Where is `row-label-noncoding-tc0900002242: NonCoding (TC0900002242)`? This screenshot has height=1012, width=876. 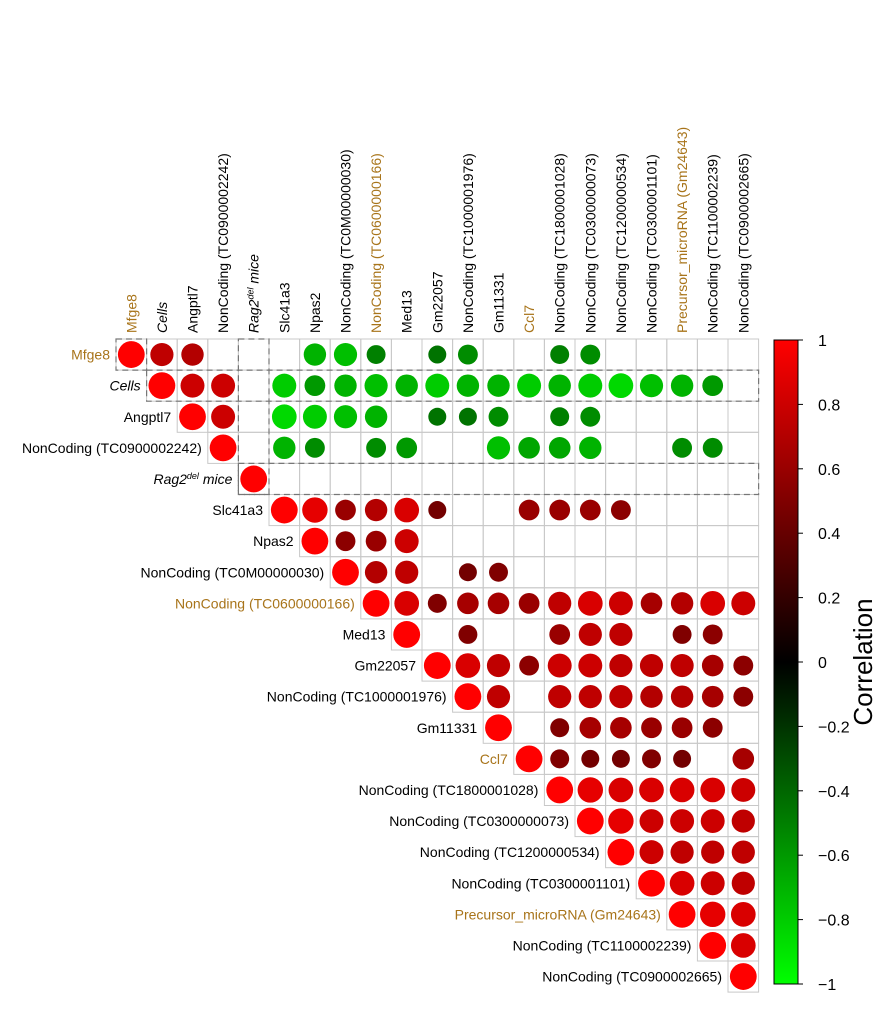
row-label-noncoding-tc0900002242: NonCoding (TC0900002242) is located at coordinates (112, 448).